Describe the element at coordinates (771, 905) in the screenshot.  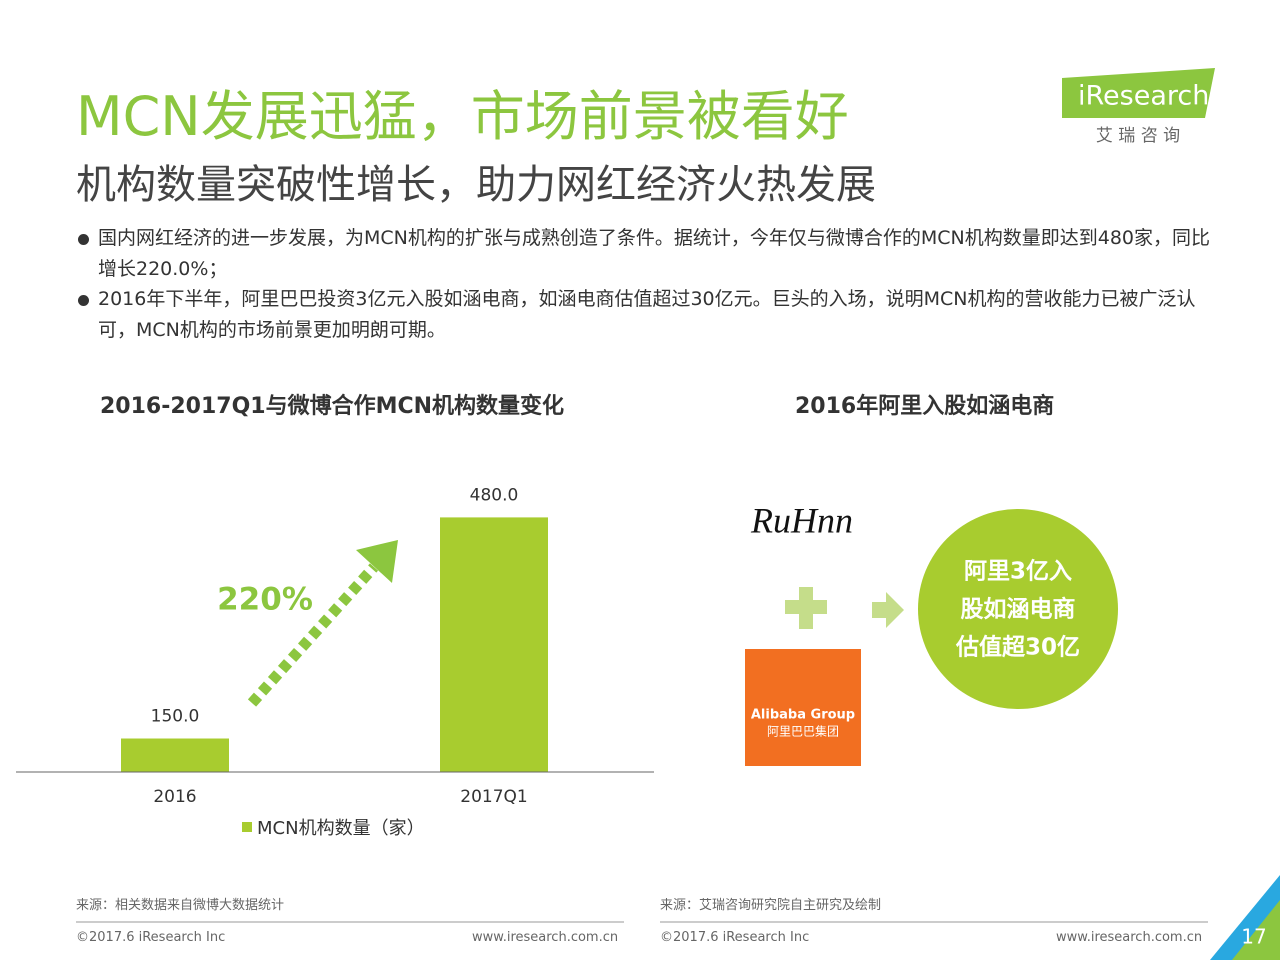
I see `source: 来源：艾瑞咨询研究院自主研究及绘制` at that location.